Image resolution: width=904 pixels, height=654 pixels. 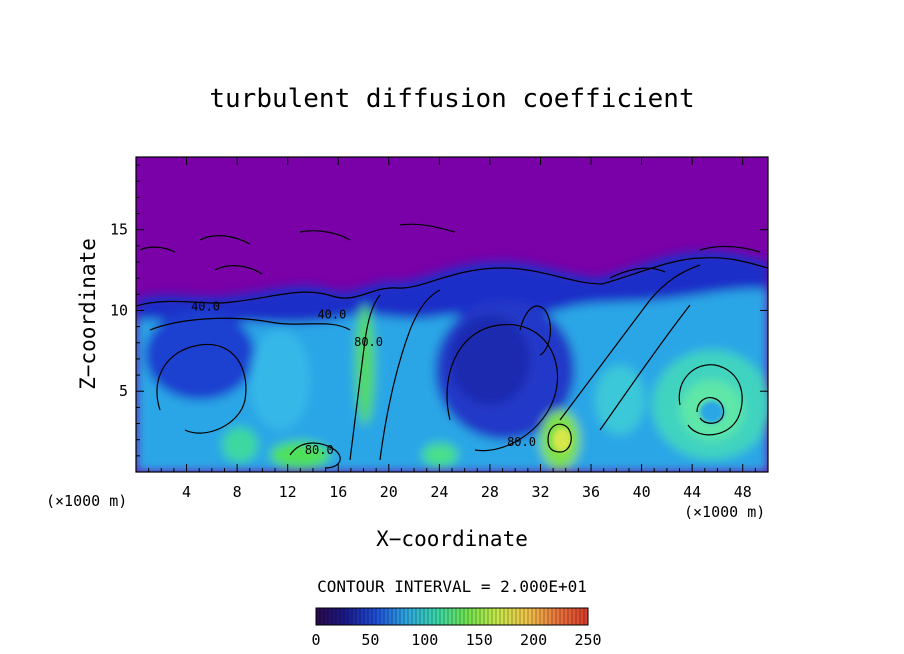 What do you see at coordinates (389, 492) in the screenshot?
I see `x-tick-label: 20` at bounding box center [389, 492].